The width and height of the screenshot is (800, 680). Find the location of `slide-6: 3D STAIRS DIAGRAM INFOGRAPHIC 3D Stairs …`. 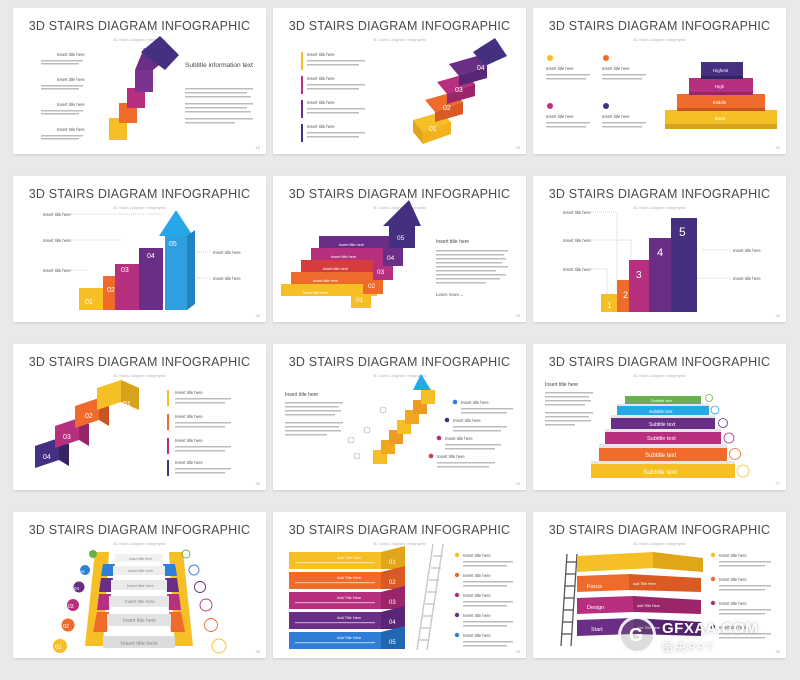

slide-6: 3D STAIRS DIAGRAM INFOGRAPHIC 3D Stairs … is located at coordinates (659, 249).